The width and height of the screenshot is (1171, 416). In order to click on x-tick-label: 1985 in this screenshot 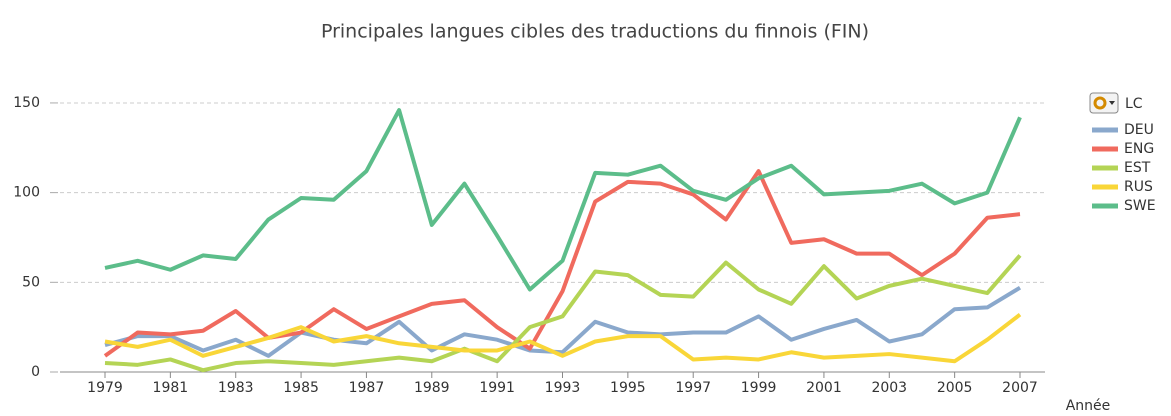, I will do `click(301, 388)`.